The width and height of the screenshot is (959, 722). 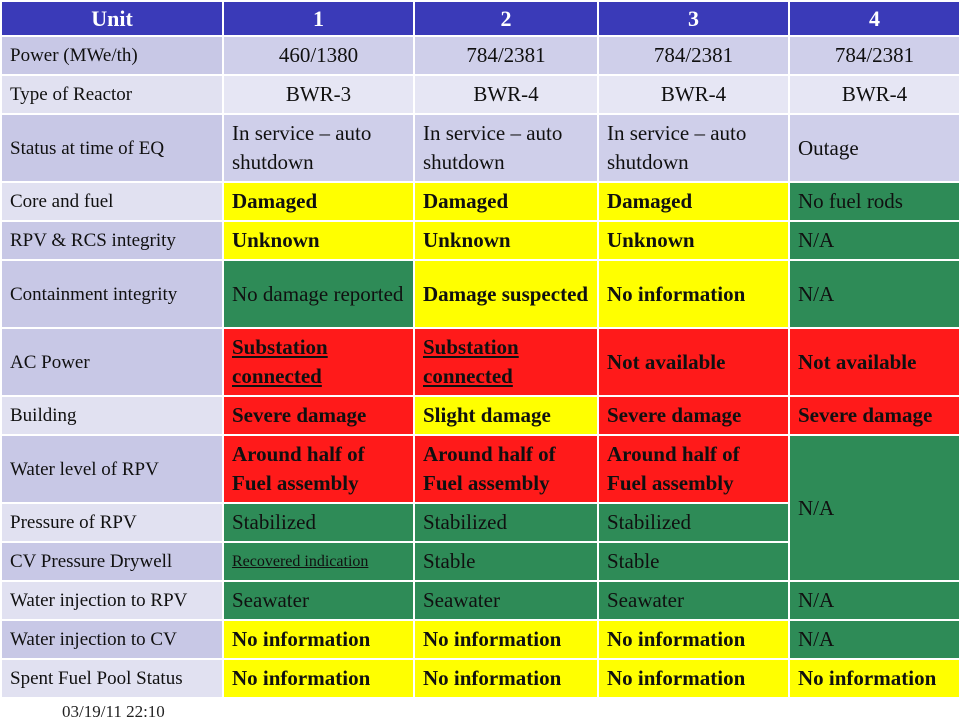 I want to click on row-label: RPV & RCS integrity, so click(x=112, y=240).